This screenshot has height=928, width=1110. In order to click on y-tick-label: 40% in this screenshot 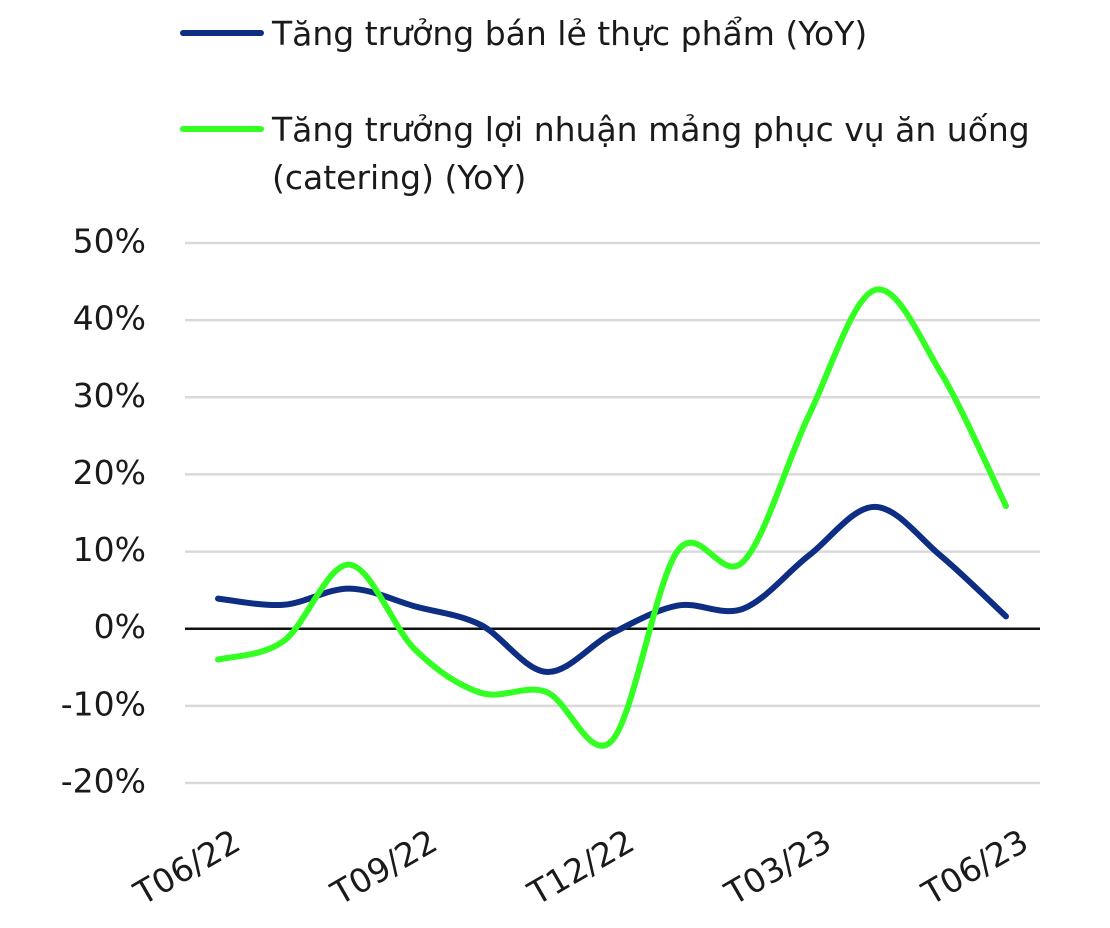, I will do `click(109, 318)`.